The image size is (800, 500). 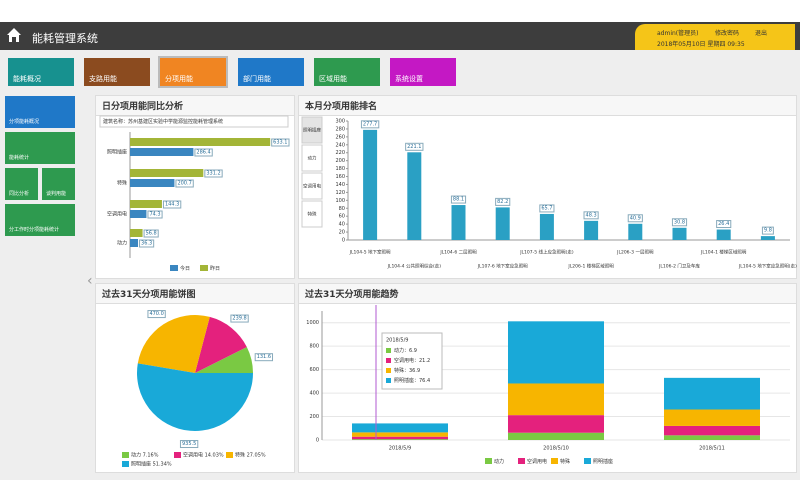 I want to click on home-icon, so click(x=14, y=35).